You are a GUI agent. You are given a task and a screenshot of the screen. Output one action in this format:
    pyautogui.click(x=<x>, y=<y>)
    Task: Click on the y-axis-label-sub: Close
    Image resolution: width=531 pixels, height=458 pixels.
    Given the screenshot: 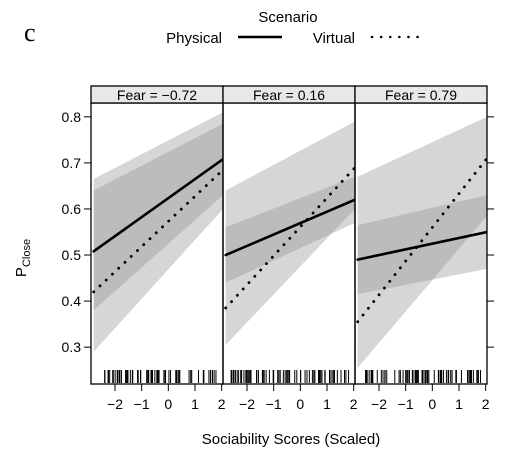 What is the action you would take?
    pyautogui.click(x=27, y=253)
    